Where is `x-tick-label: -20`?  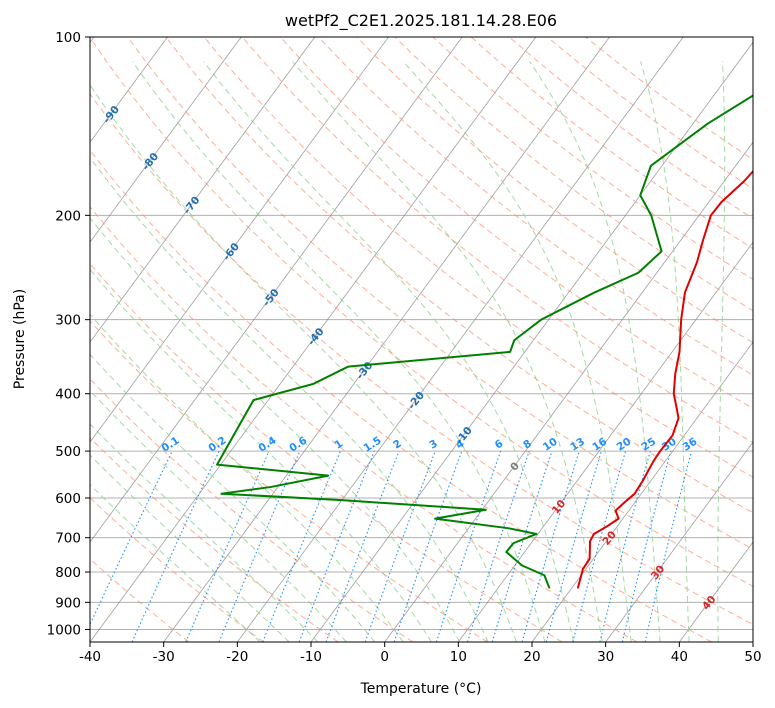 x-tick-label: -20 is located at coordinates (237, 657).